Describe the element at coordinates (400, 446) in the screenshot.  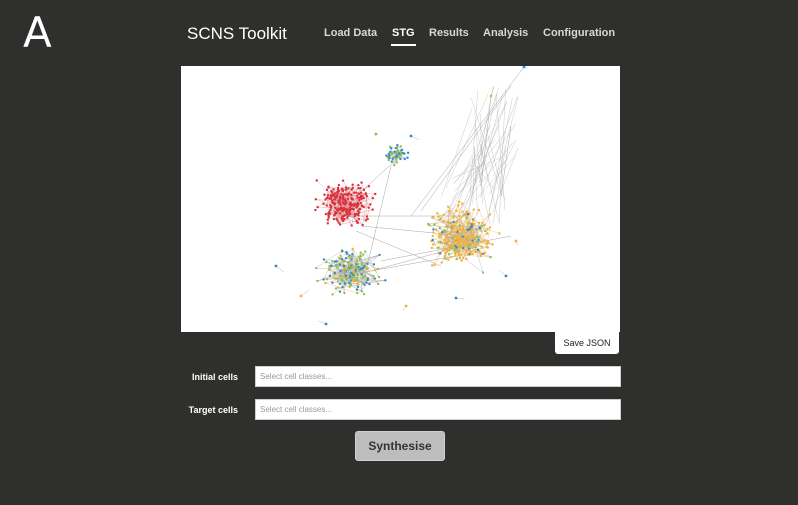
I see `synthesise-button: Synthesise` at that location.